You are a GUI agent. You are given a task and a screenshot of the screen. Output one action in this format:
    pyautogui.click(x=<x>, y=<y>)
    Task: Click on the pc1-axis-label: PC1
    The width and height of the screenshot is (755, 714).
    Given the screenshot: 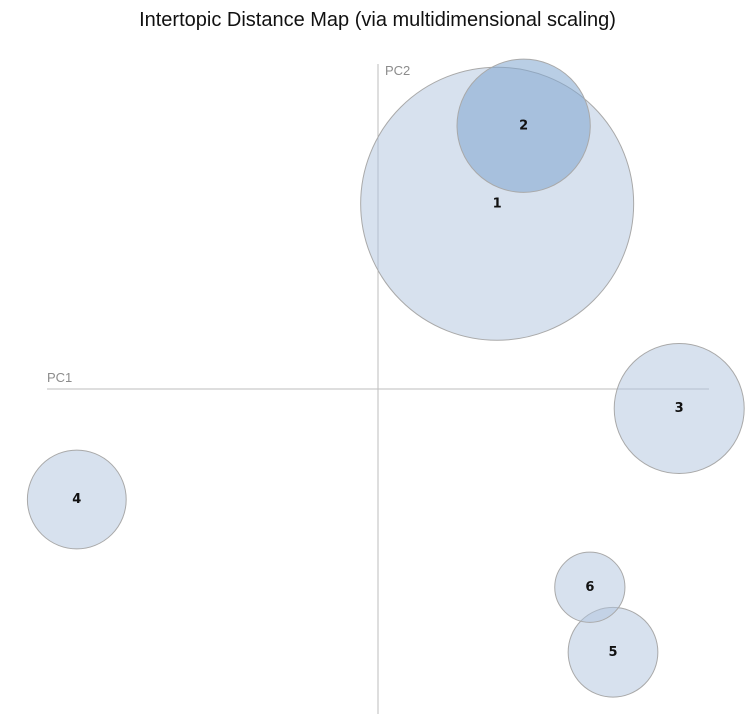 What is the action you would take?
    pyautogui.click(x=59, y=377)
    